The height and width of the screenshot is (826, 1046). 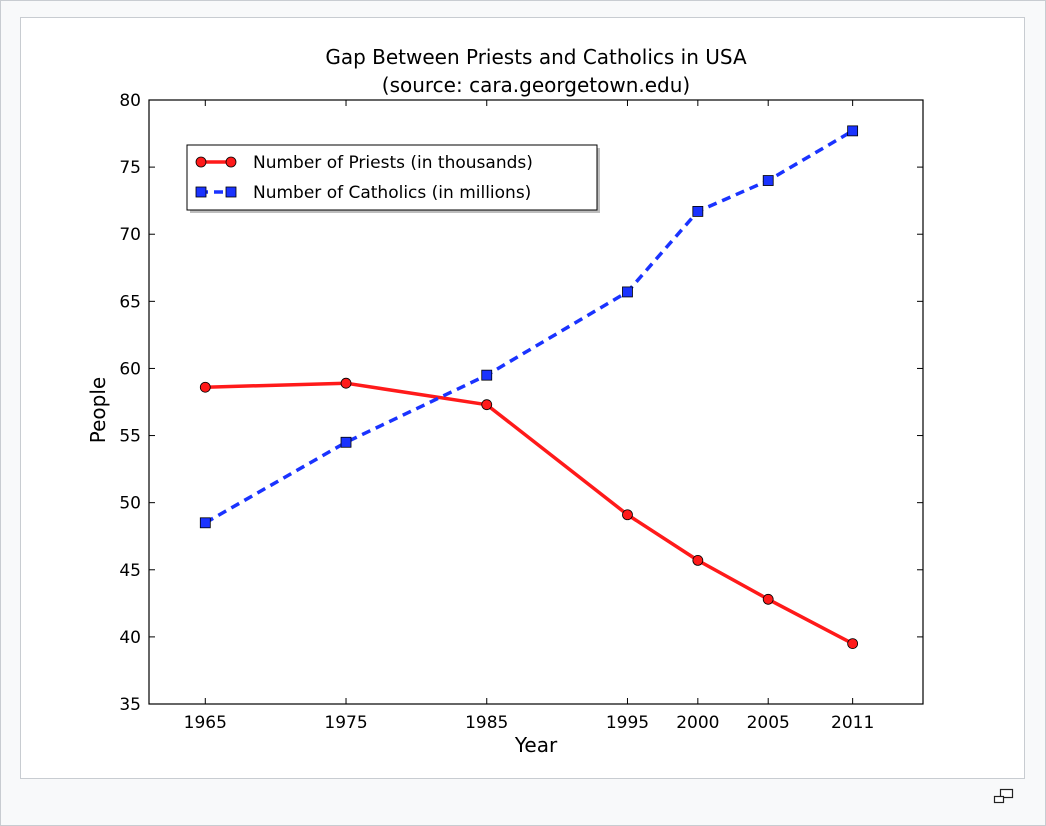 What do you see at coordinates (130, 235) in the screenshot?
I see `y-tick-label: 70` at bounding box center [130, 235].